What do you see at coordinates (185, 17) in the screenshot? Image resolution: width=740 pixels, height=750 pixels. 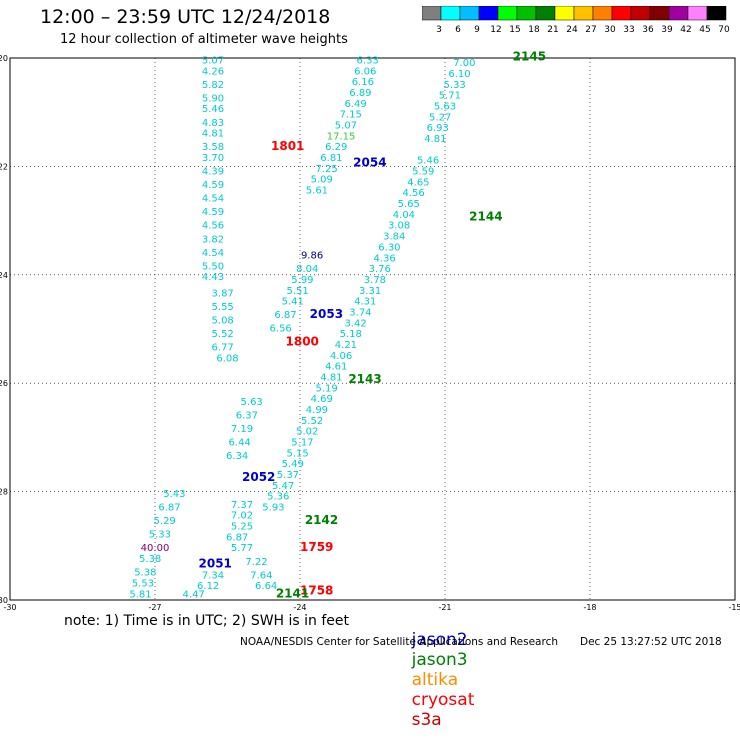 I see `page-title: 12:00 – 23:59 UTC 12/24/2018` at bounding box center [185, 17].